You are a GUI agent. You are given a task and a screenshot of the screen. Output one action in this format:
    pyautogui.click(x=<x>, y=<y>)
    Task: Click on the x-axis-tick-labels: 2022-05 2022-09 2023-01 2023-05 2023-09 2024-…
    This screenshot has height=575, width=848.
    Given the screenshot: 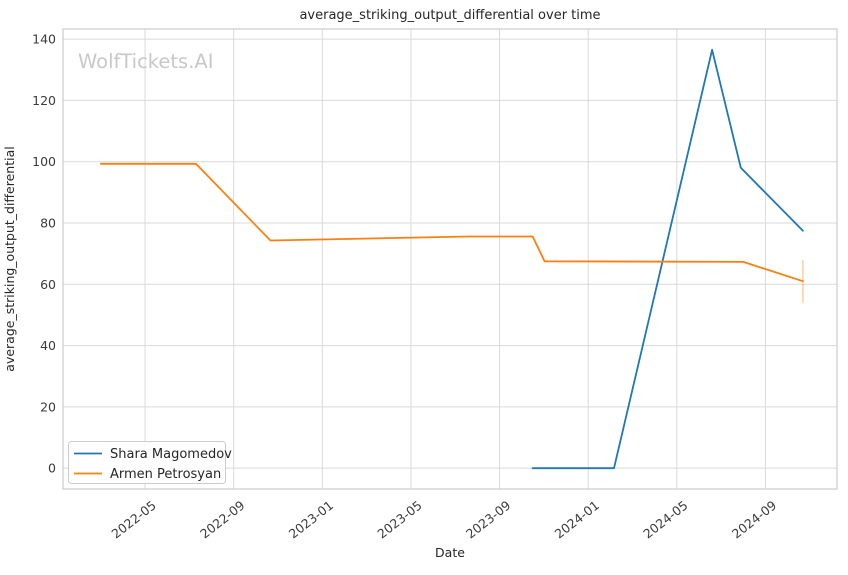 What is the action you would take?
    pyautogui.click(x=444, y=520)
    